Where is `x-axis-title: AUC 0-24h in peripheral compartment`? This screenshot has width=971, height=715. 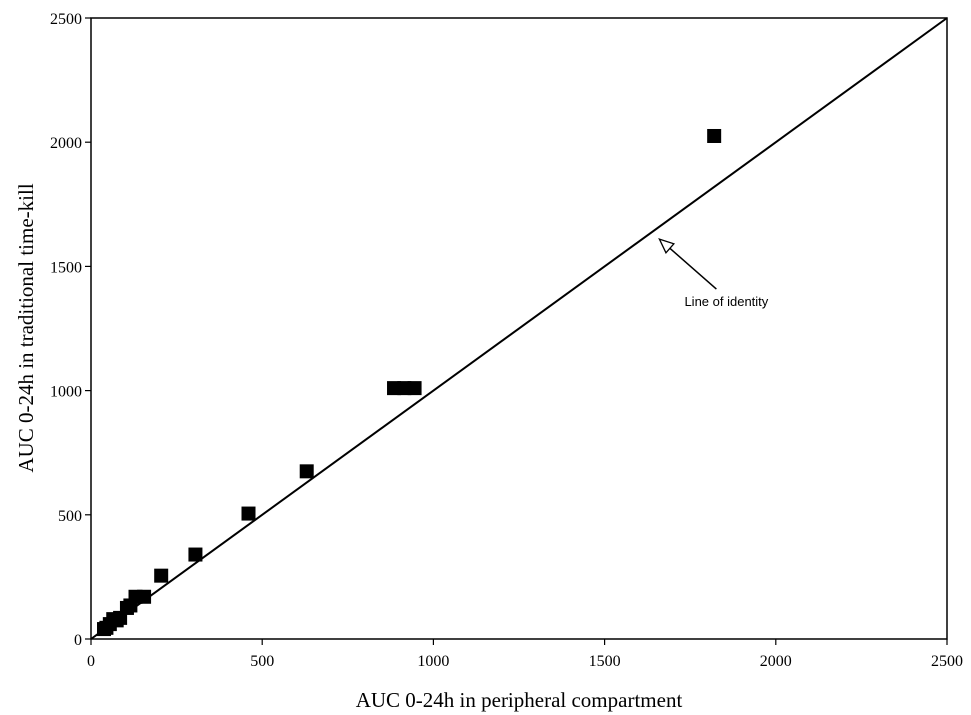 x-axis-title: AUC 0-24h in peripheral compartment is located at coordinates (519, 700).